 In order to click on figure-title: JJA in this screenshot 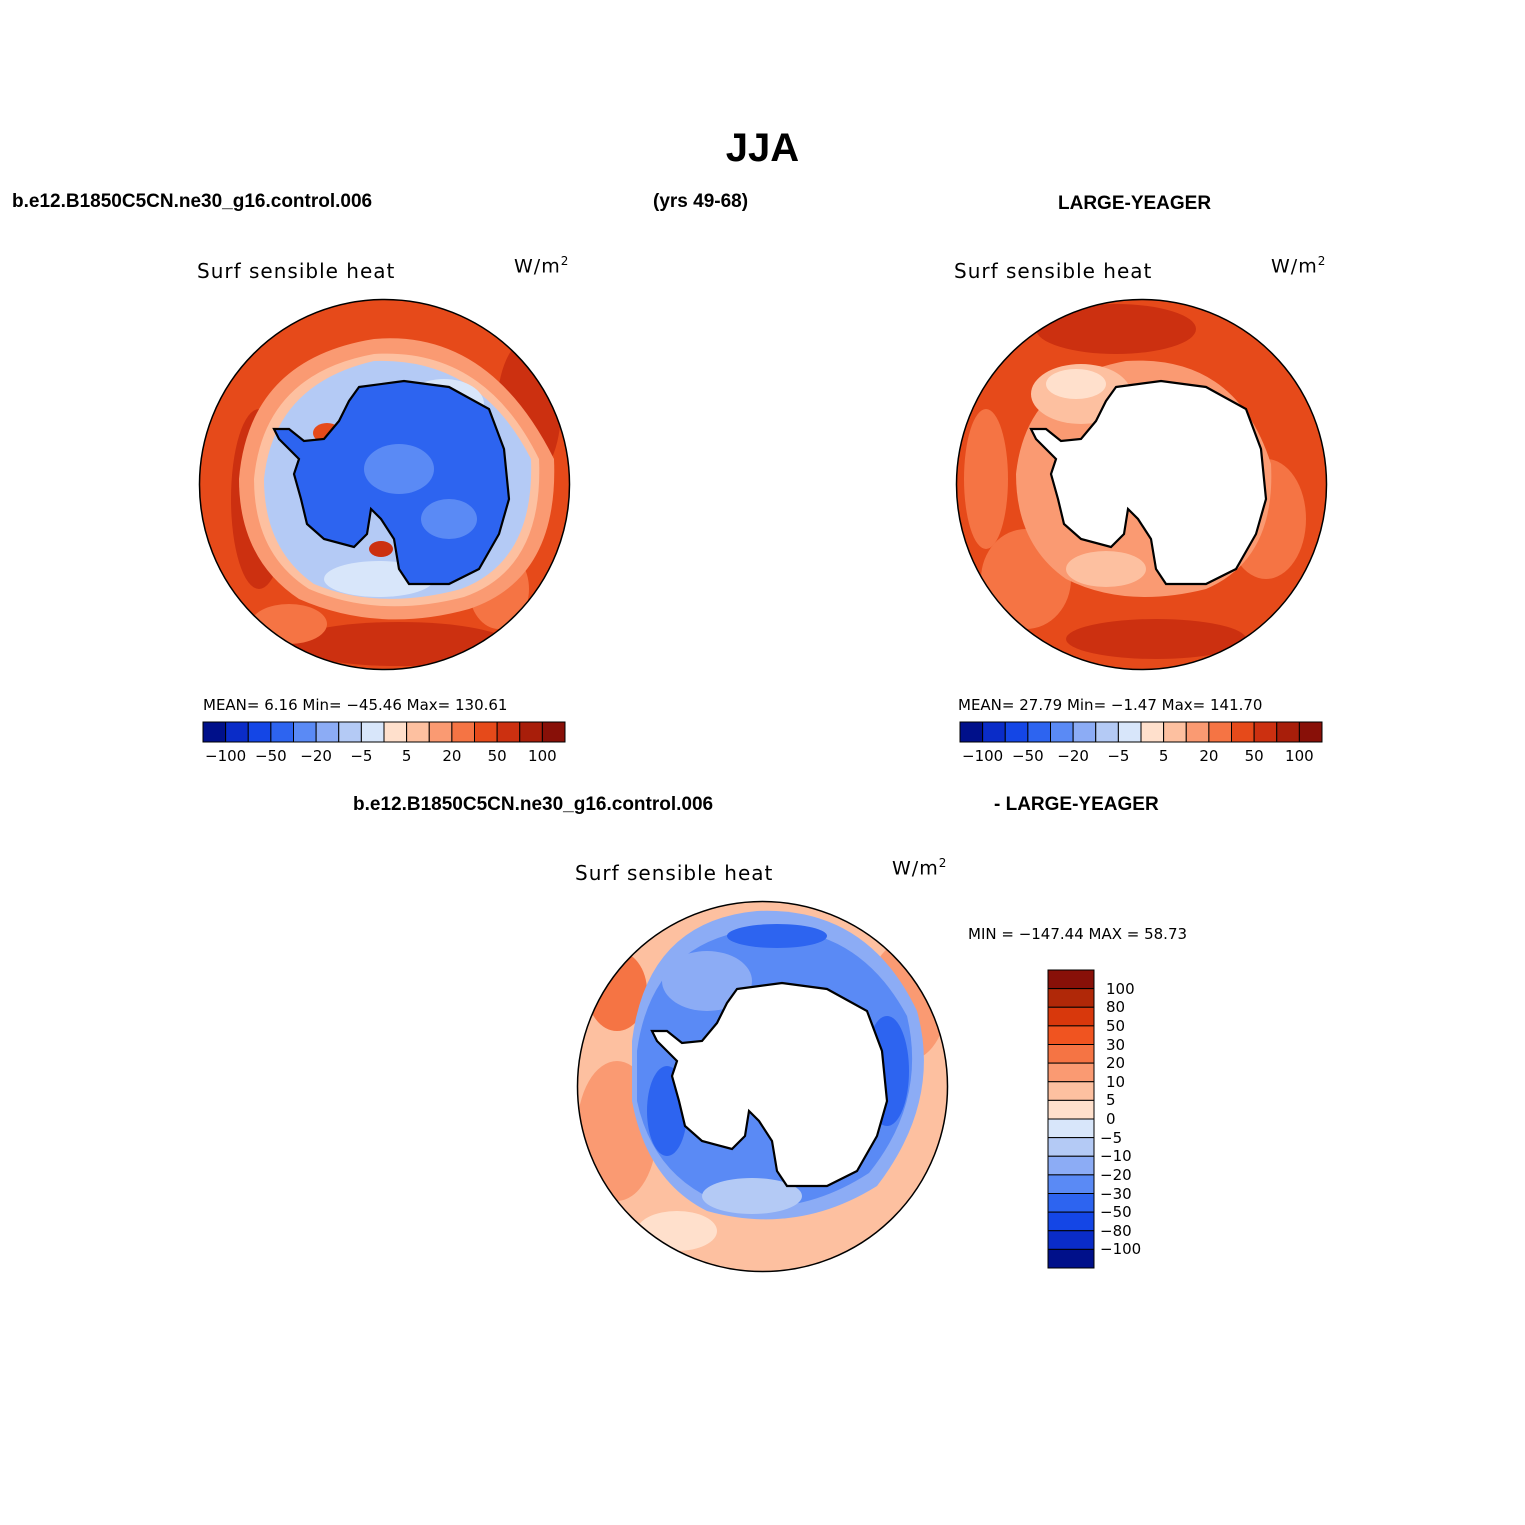, I will do `click(762, 148)`.